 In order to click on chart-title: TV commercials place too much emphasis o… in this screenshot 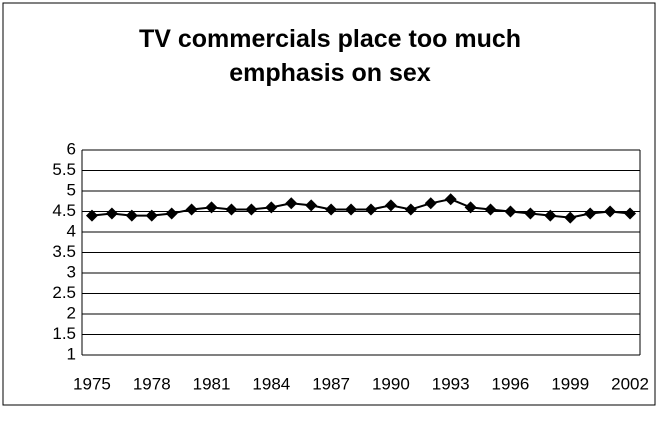, I will do `click(330, 56)`.